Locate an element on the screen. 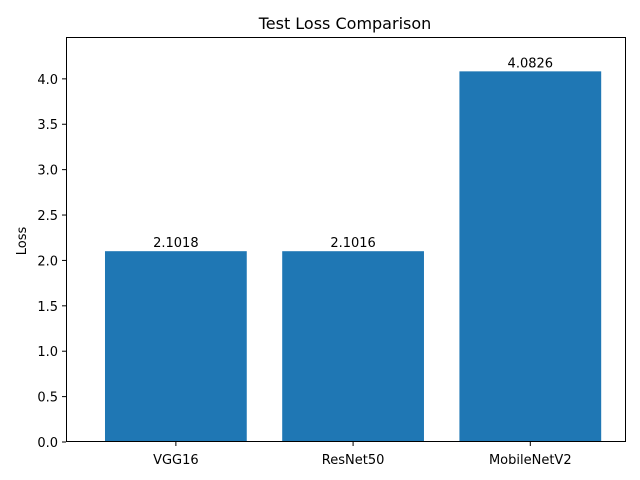  y-tick-label: 1.0 is located at coordinates (47, 352).